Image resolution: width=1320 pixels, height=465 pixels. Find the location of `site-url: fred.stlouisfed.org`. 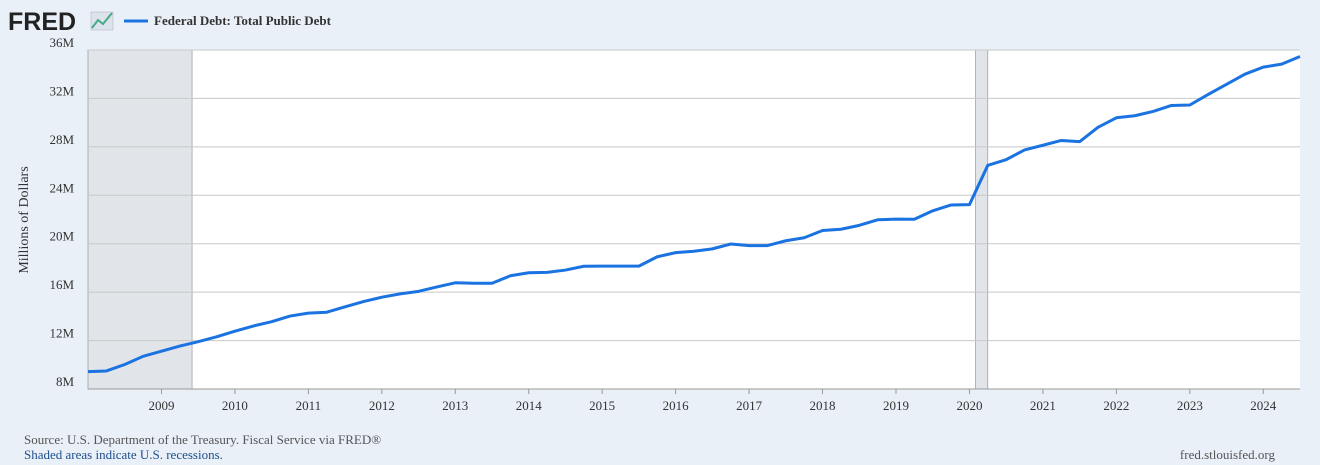

site-url: fred.stlouisfed.org is located at coordinates (1228, 454).